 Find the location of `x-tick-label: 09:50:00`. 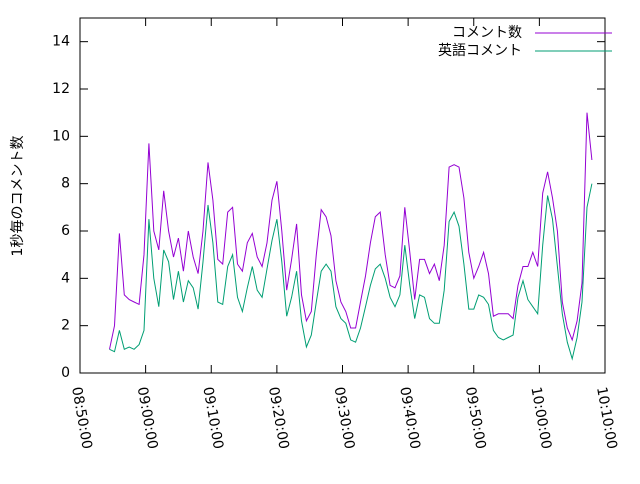

x-tick-label: 09:50:00 is located at coordinates (475, 418).